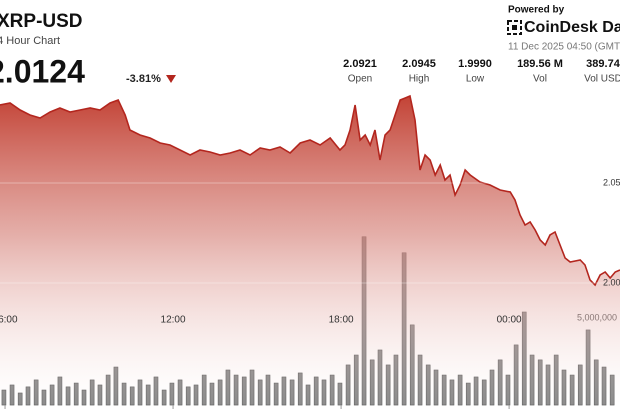 The height and width of the screenshot is (410, 620). Describe the element at coordinates (602, 79) in the screenshot. I see `stat-label: Vol USD` at that location.